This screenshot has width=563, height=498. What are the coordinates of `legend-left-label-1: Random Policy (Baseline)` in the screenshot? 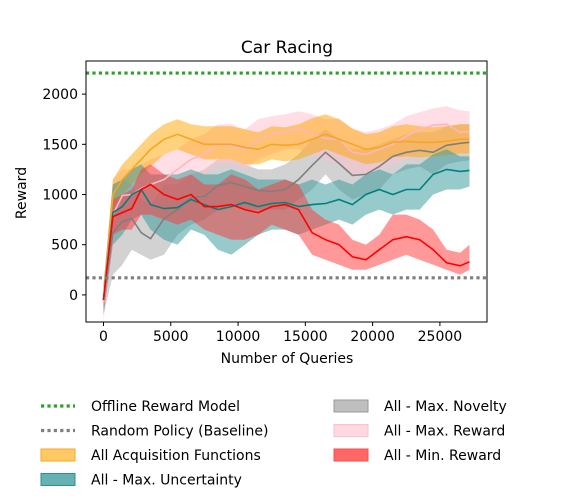 It's located at (179, 432).